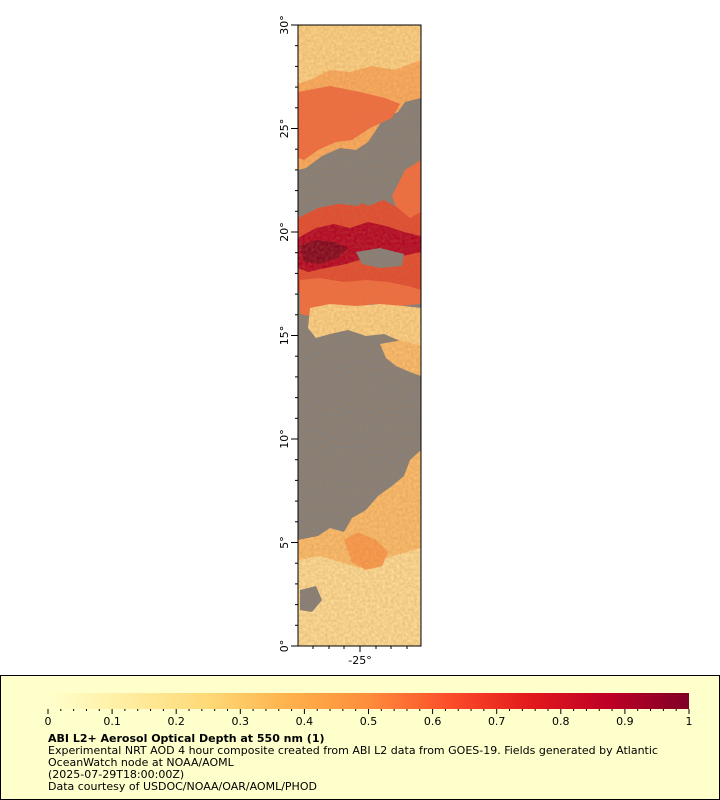  I want to click on lat-tick-label: 20°, so click(284, 232).